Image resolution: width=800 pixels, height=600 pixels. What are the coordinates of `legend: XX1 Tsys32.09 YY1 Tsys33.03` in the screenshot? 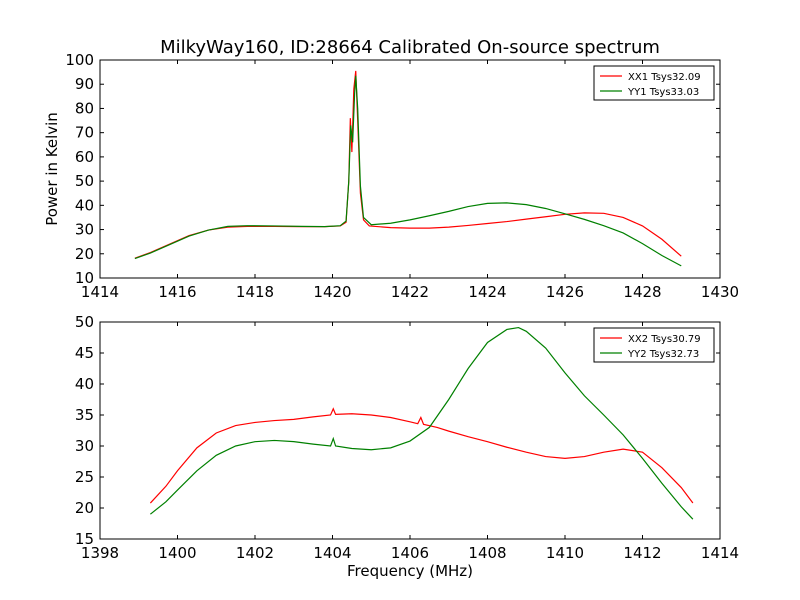 It's located at (654, 83).